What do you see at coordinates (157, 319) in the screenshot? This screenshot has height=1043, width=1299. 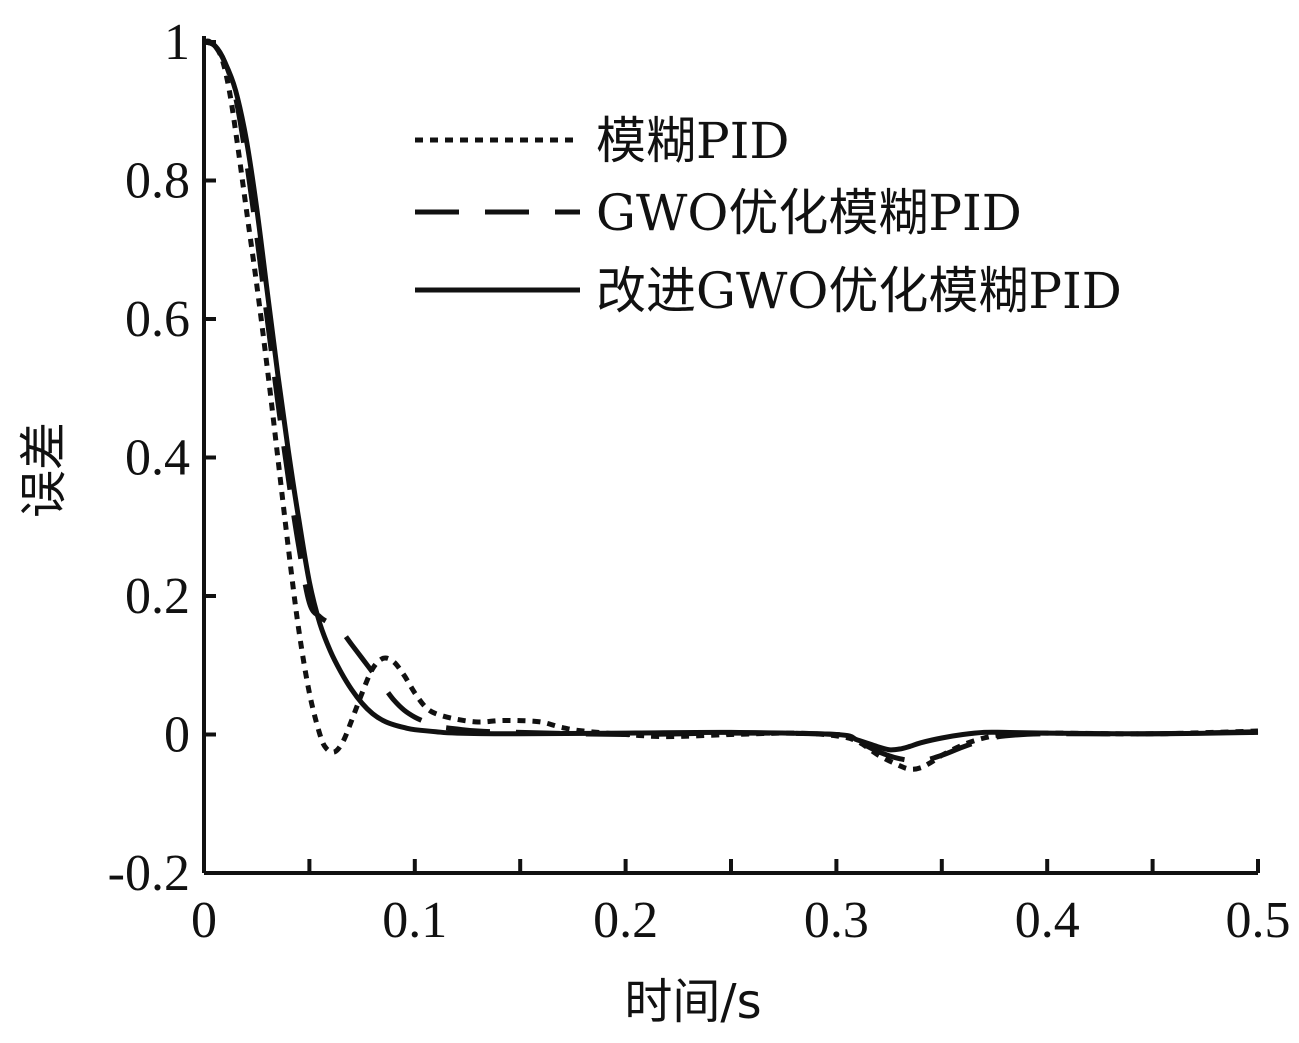 I see `y-tick-label: 0.6` at bounding box center [157, 319].